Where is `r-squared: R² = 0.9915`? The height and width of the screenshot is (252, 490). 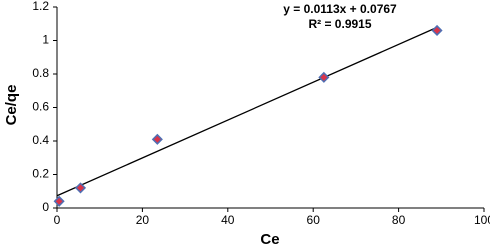
r-squared: R² = 0.9915 is located at coordinates (339, 24).